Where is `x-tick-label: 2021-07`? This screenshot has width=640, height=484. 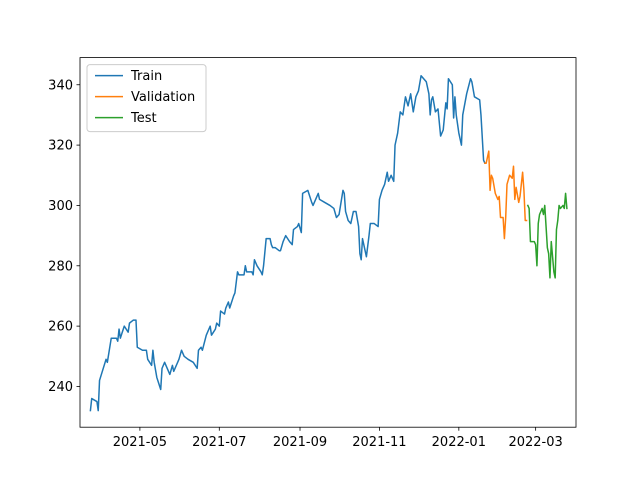
x-tick-label: 2021-07 is located at coordinates (219, 442).